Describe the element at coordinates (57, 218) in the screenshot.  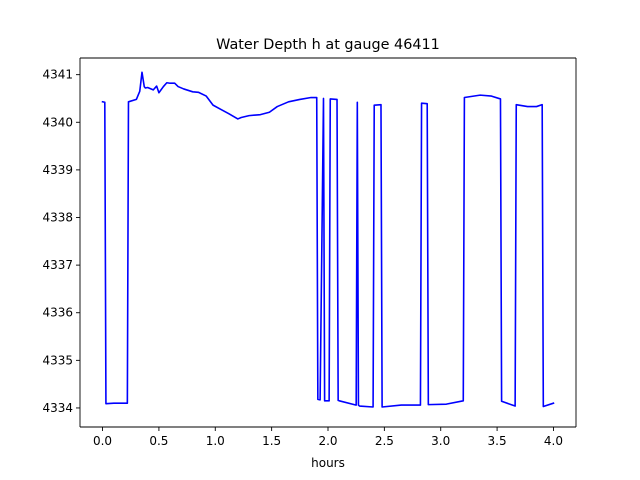
I see `y-tick-label: 4338` at that location.